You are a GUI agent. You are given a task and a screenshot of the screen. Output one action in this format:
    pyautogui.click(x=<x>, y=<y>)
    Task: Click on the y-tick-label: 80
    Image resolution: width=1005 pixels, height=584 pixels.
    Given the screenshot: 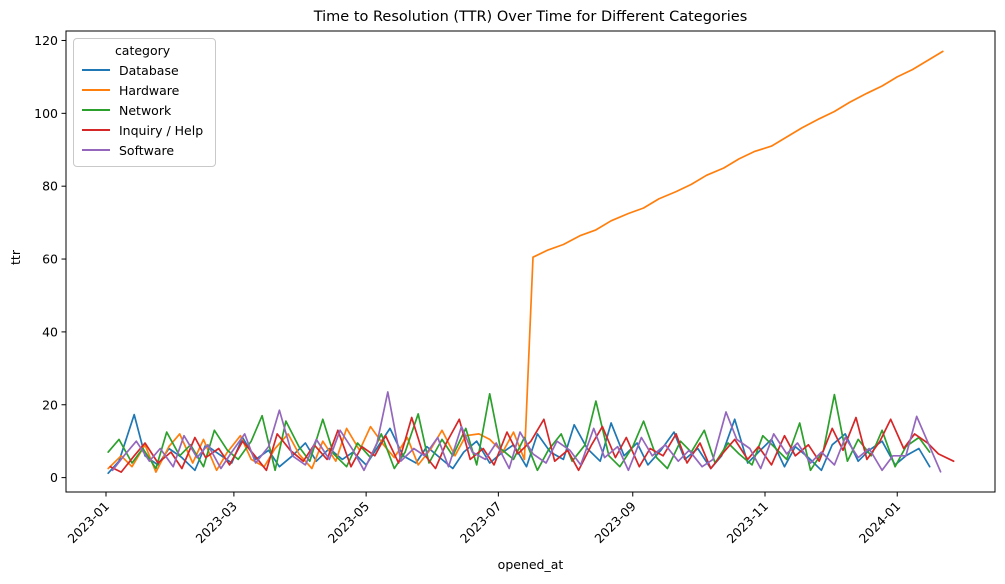 What is the action you would take?
    pyautogui.click(x=50, y=186)
    